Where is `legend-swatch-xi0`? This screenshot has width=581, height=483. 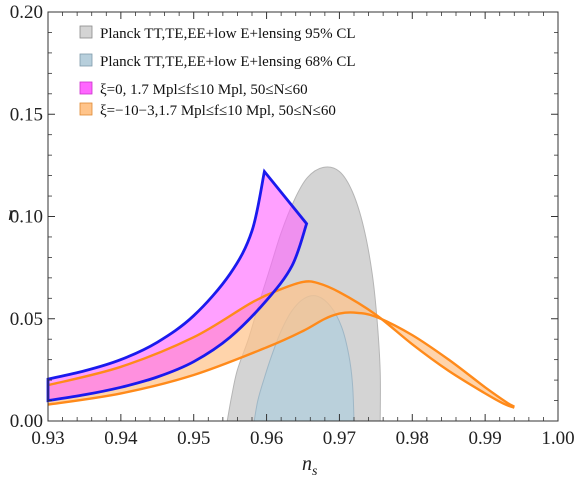
legend-swatch-xi0 is located at coordinates (86, 88).